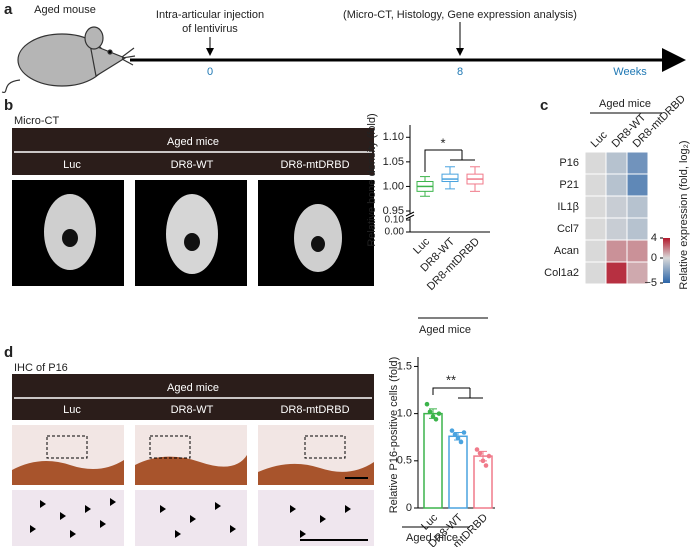 Image resolution: width=691 pixels, height=547 pixels. What do you see at coordinates (666, 260) in the screenshot?
I see `colorbar` at bounding box center [666, 260].